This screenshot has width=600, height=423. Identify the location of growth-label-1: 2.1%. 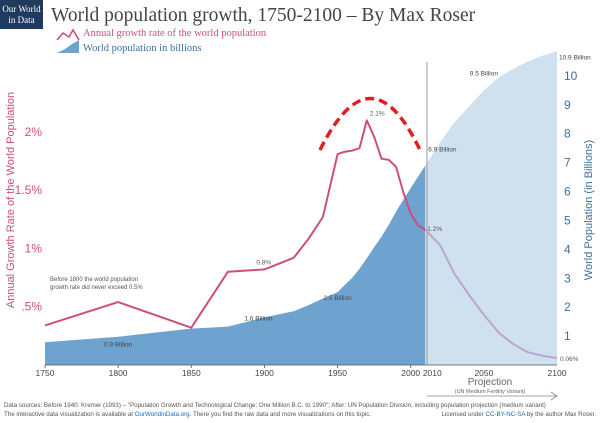
(377, 113).